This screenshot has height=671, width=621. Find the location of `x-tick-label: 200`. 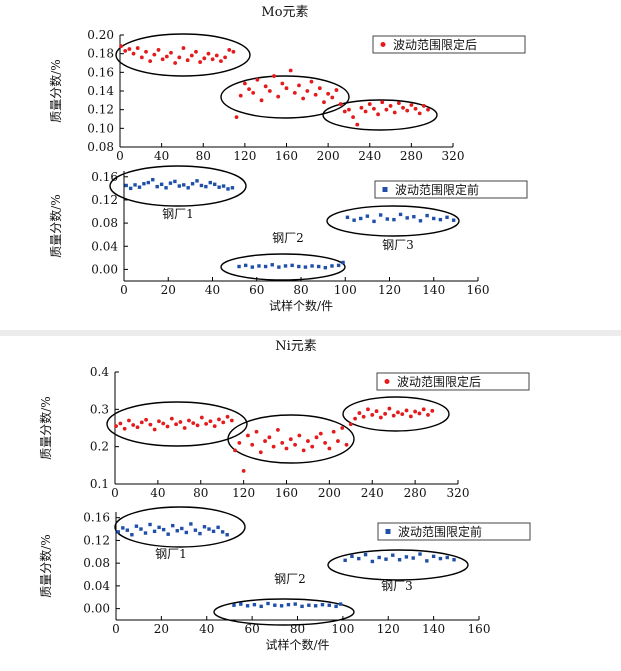

x-tick-label: 200 is located at coordinates (329, 493).